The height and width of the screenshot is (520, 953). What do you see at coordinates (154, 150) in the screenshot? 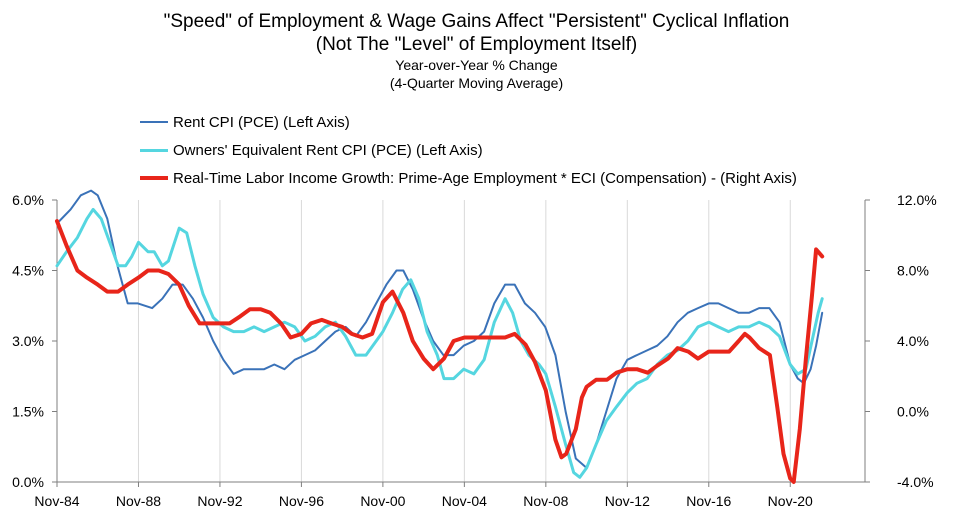
I see `legend-swatch-oer-cpi` at bounding box center [154, 150].